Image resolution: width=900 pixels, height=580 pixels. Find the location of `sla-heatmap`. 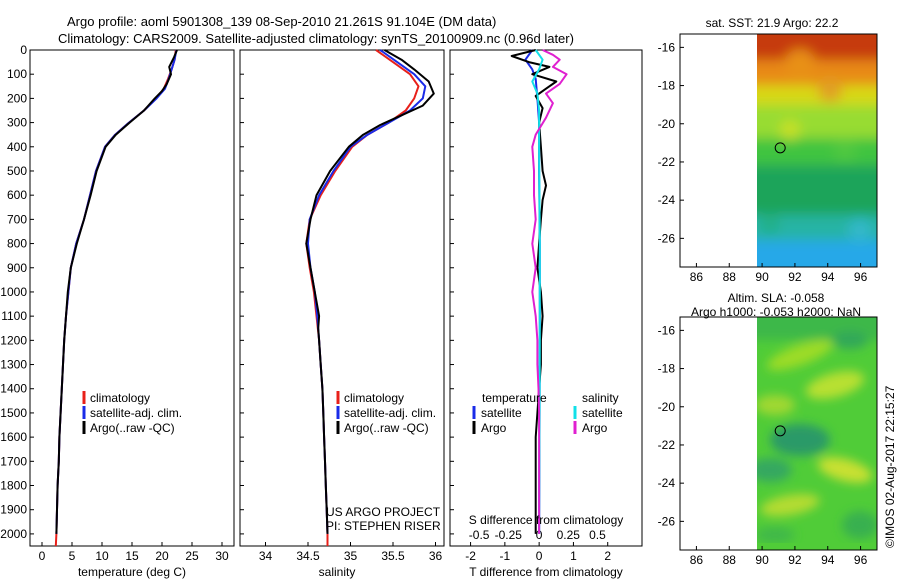

sla-heatmap is located at coordinates (817, 433).